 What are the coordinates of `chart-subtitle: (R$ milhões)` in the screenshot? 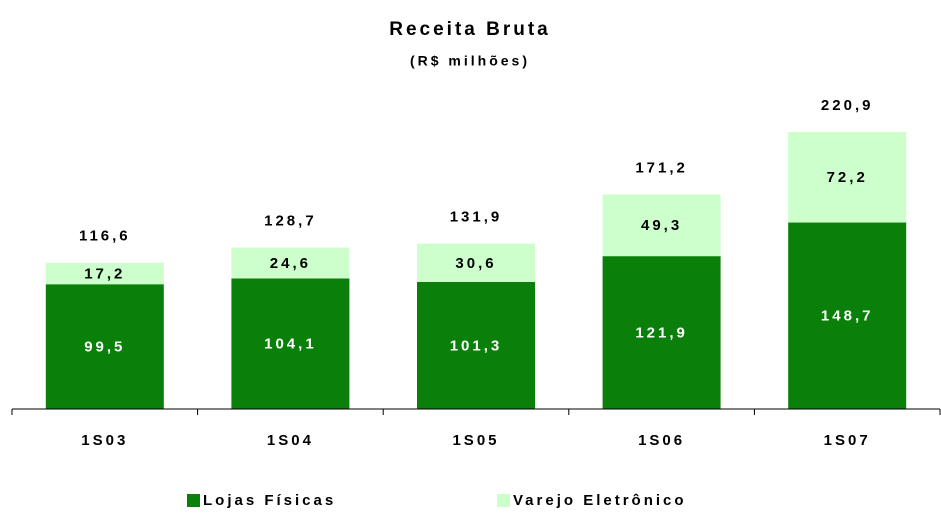 It's located at (470, 61).